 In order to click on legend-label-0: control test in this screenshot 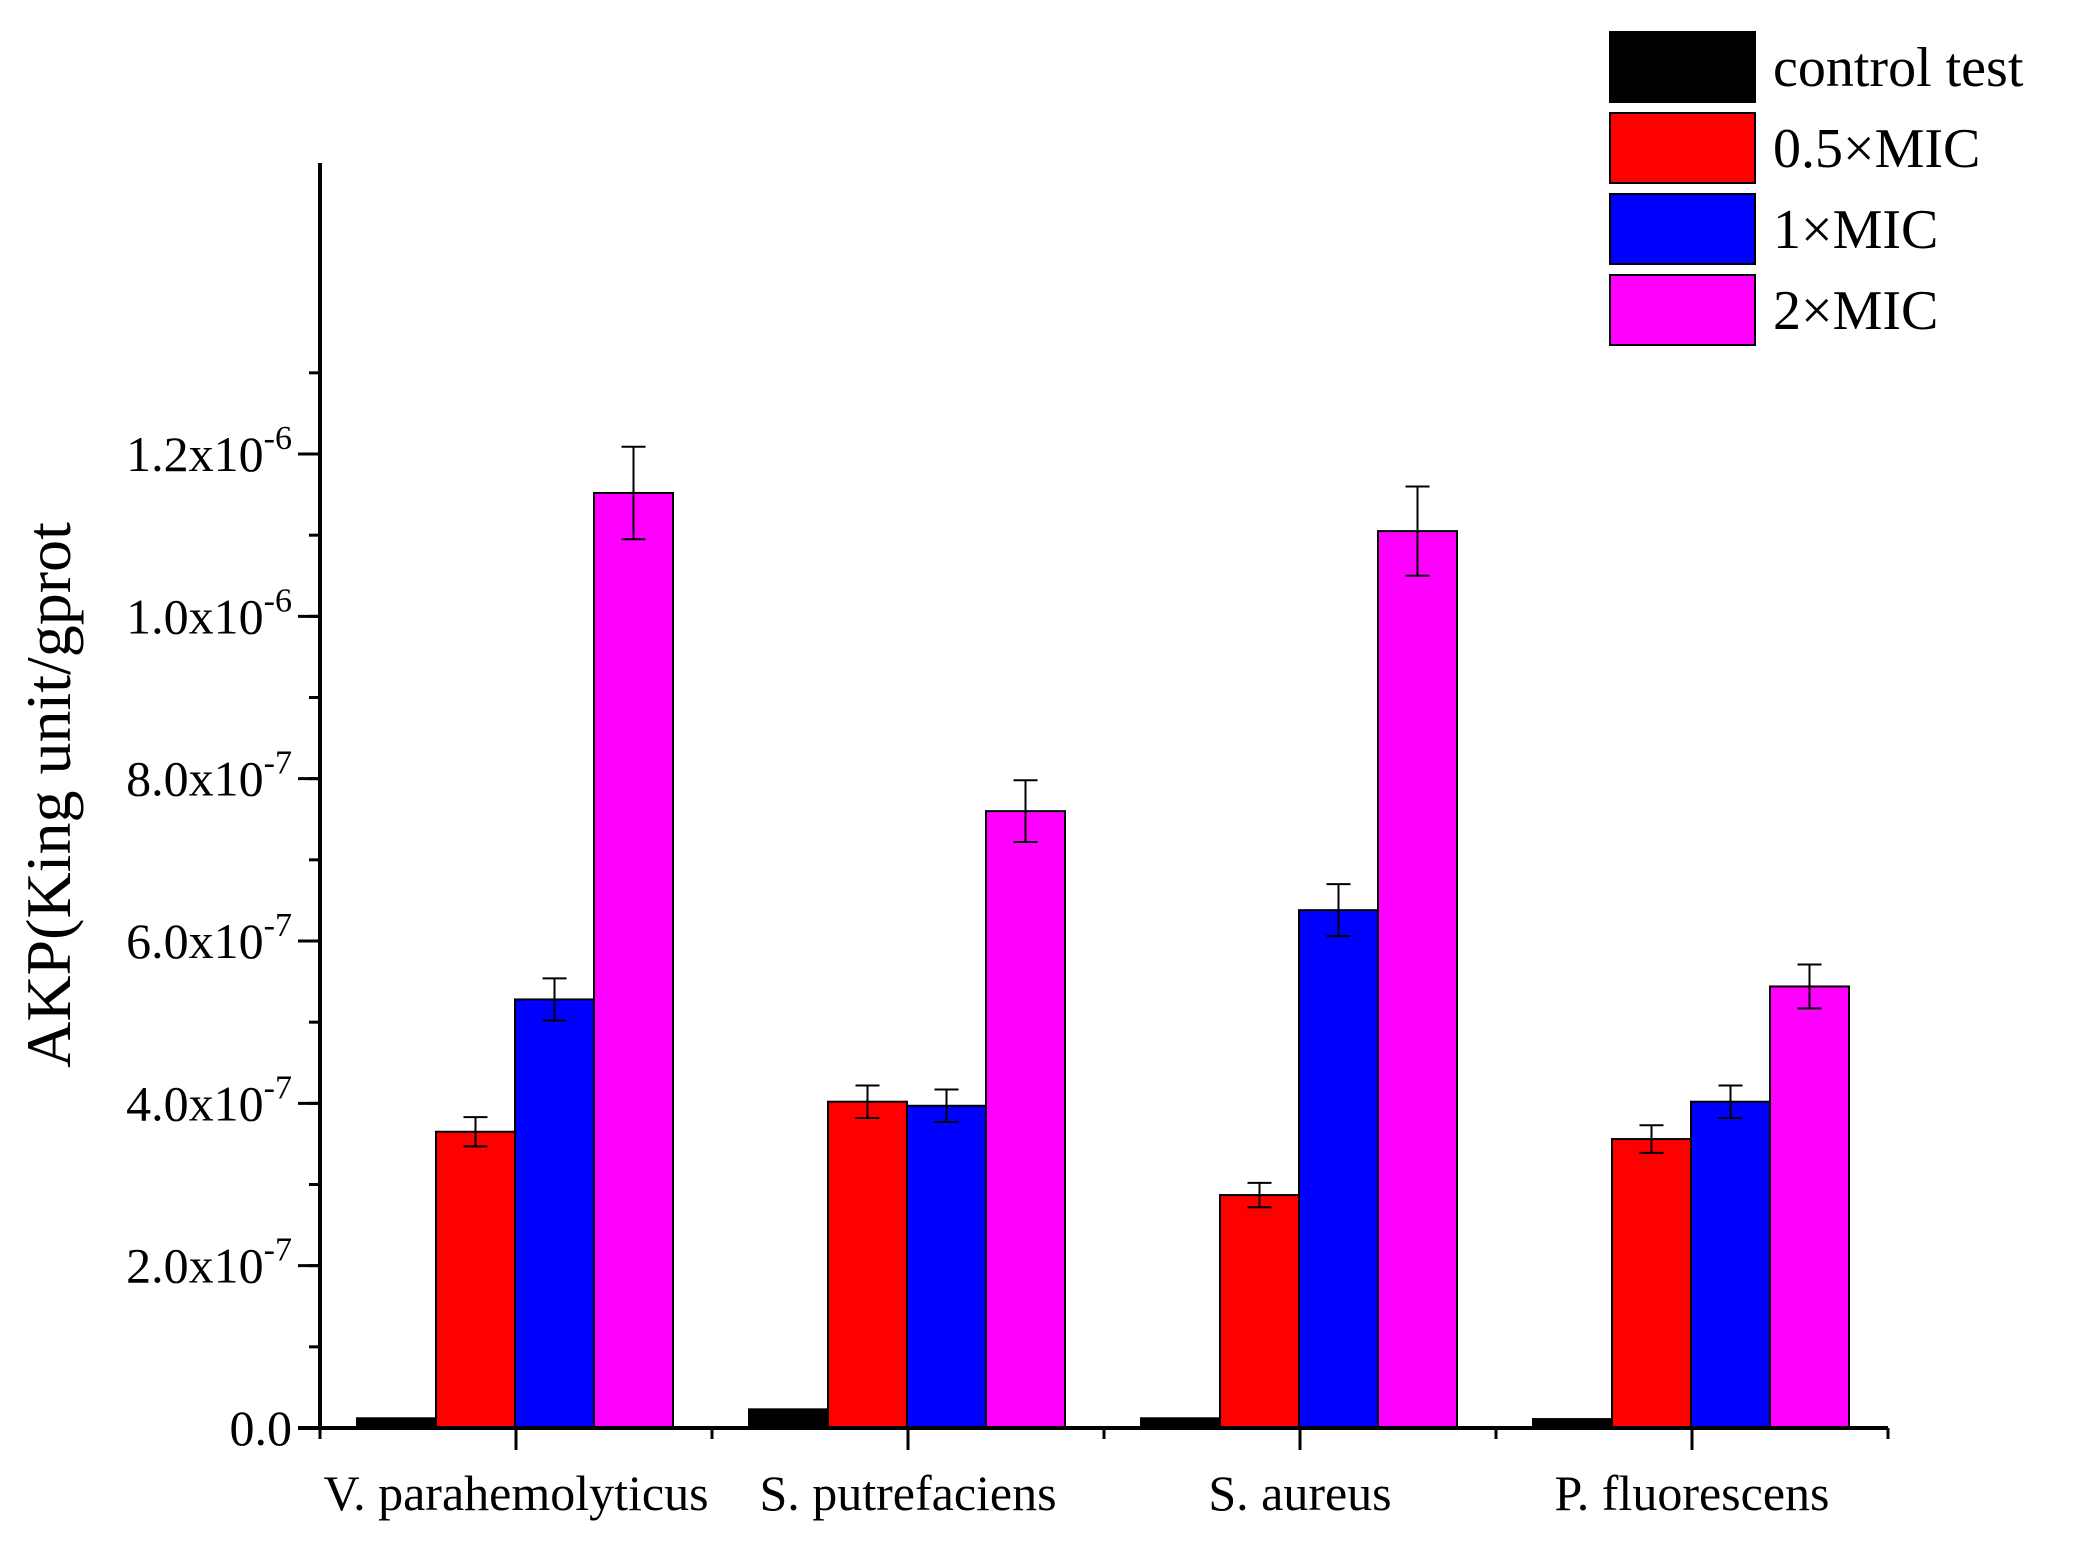, I will do `click(1898, 68)`.